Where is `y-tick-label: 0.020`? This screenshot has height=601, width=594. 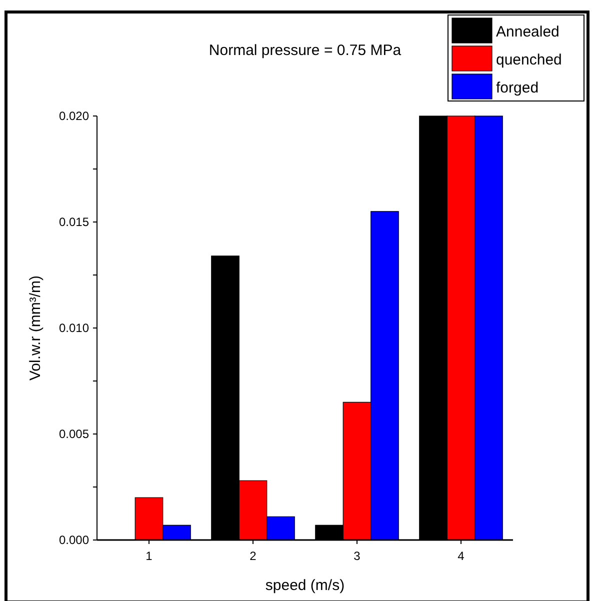
y-tick-label: 0.020 is located at coordinates (74, 116).